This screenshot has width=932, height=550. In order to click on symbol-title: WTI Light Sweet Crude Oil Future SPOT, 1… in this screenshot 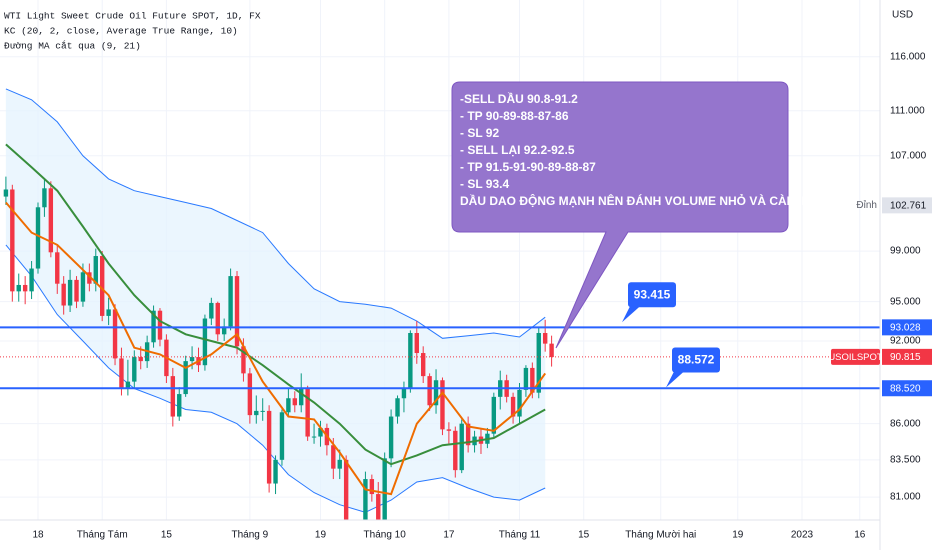, I will do `click(132, 16)`.